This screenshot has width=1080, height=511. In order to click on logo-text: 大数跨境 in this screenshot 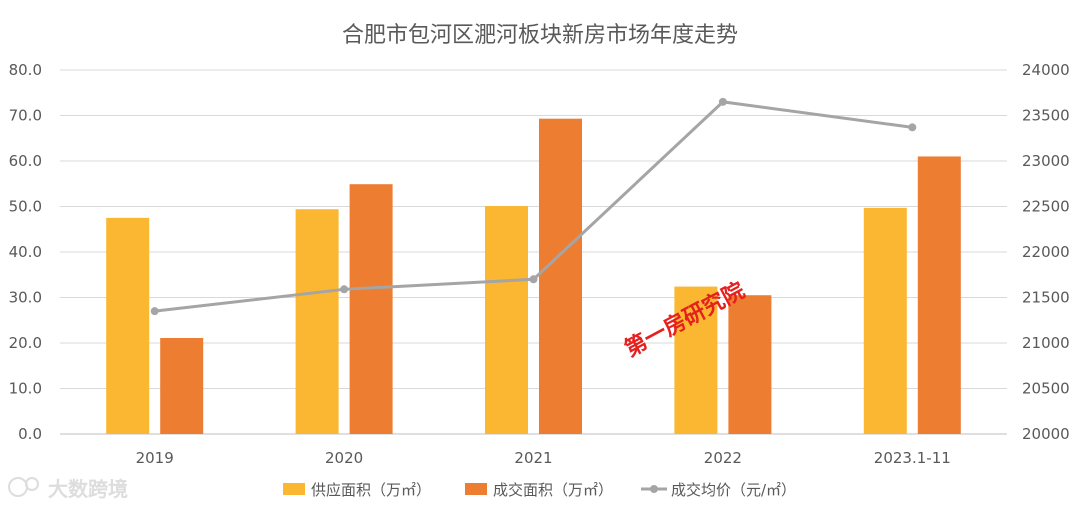, I will do `click(88, 489)`.